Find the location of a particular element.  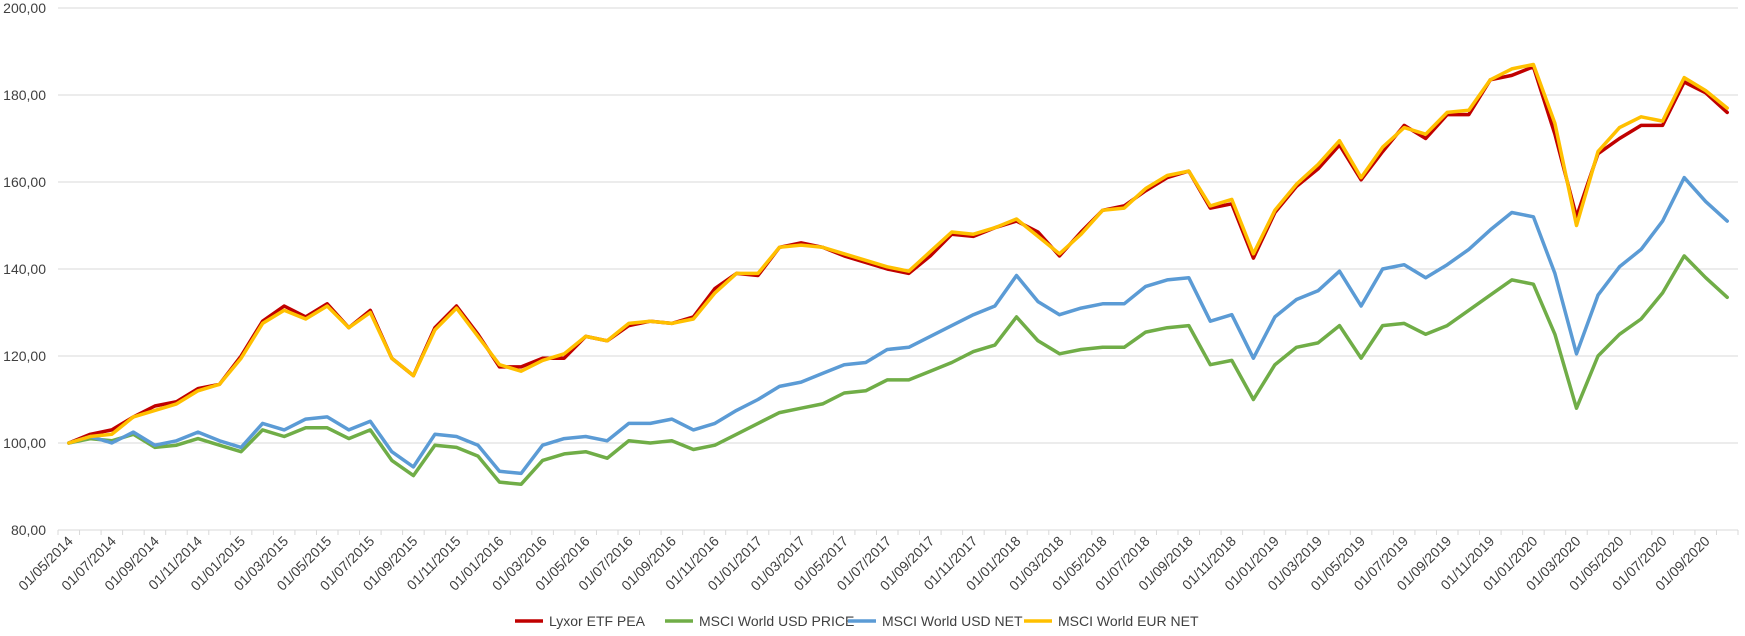

y-tick-label: 80,00 is located at coordinates (28, 530).